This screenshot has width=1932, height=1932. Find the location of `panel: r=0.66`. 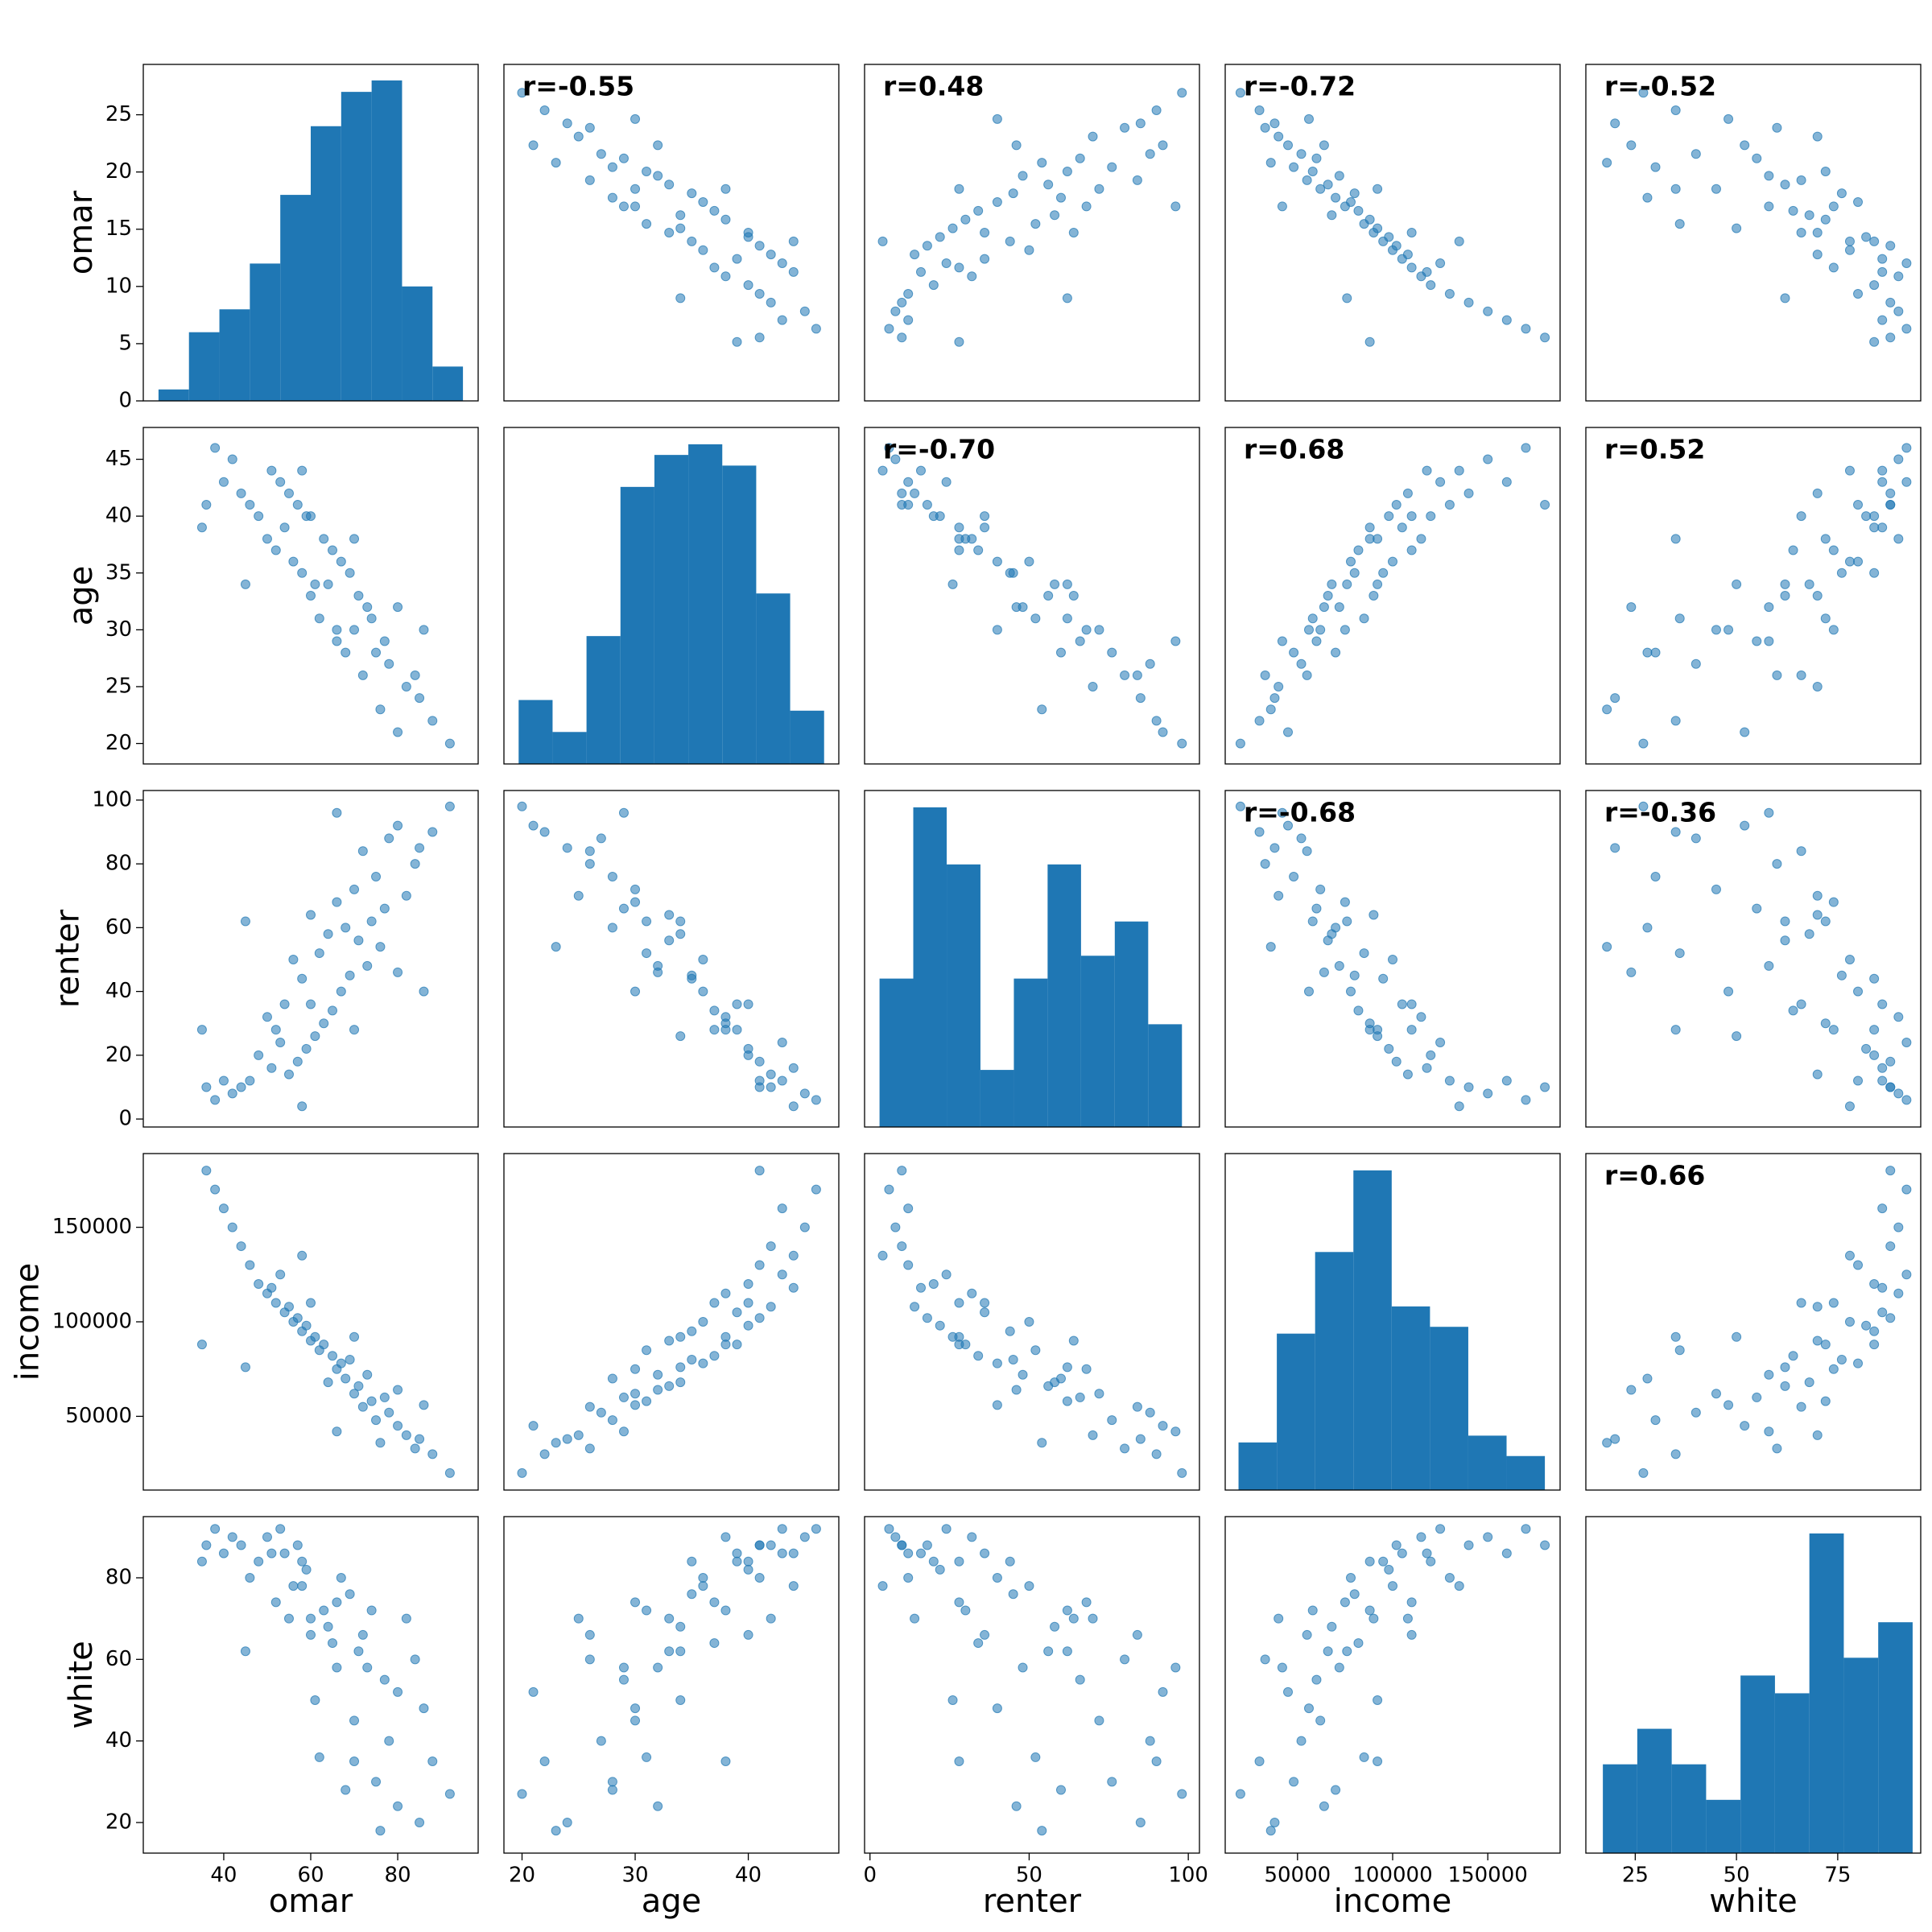

panel: r=0.66 is located at coordinates (1753, 1322).